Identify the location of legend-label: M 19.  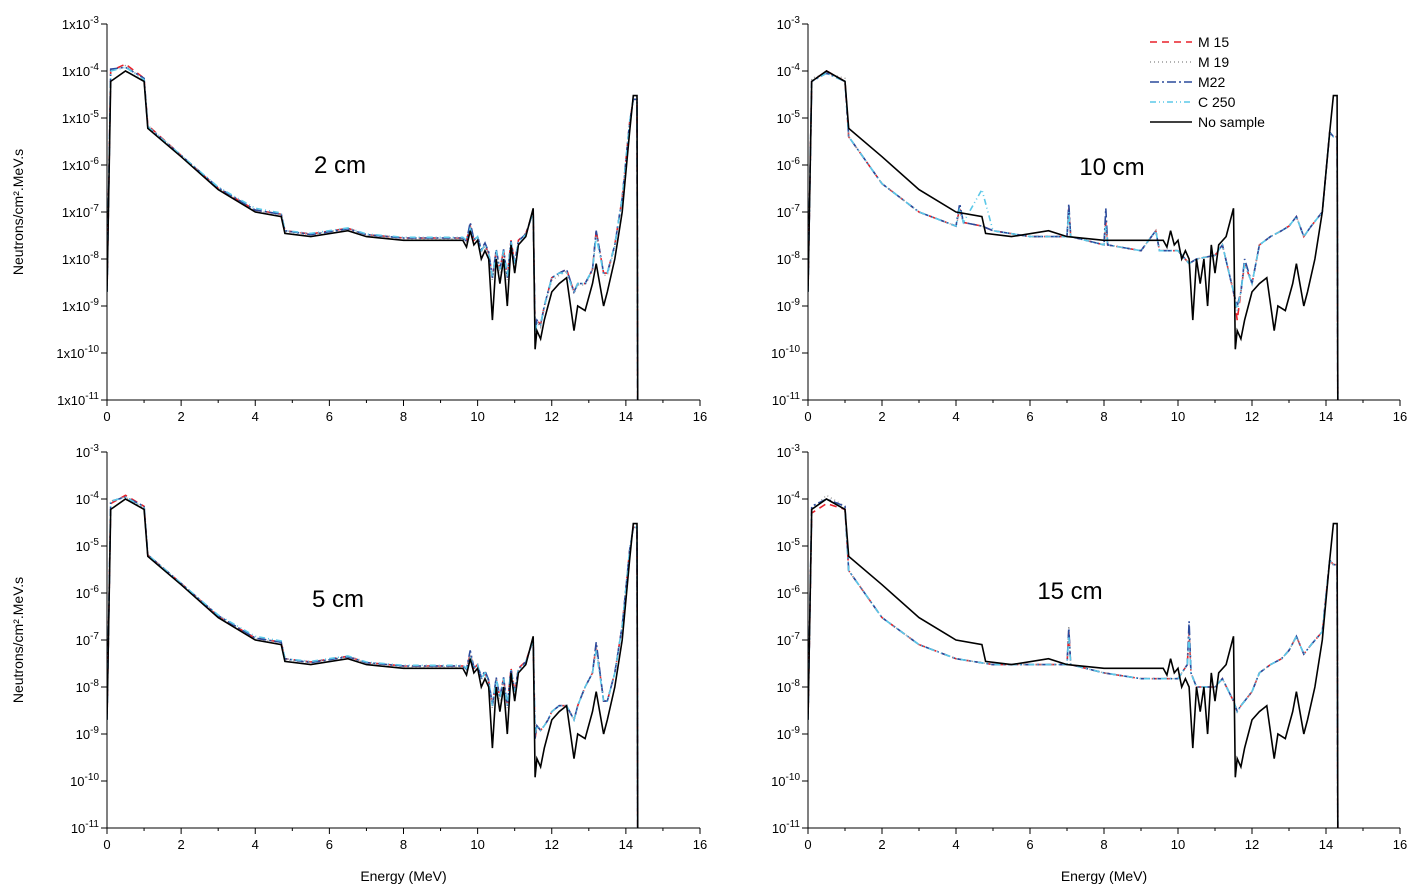
(1213, 62).